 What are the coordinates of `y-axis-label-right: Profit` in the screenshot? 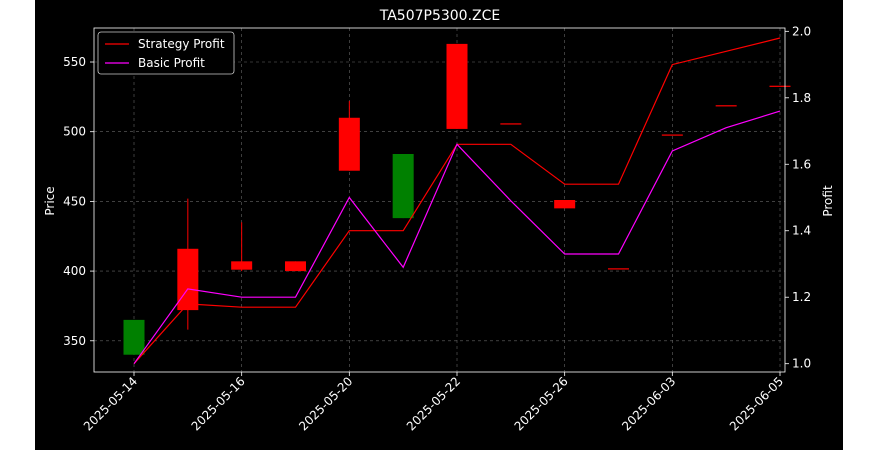 It's located at (828, 201).